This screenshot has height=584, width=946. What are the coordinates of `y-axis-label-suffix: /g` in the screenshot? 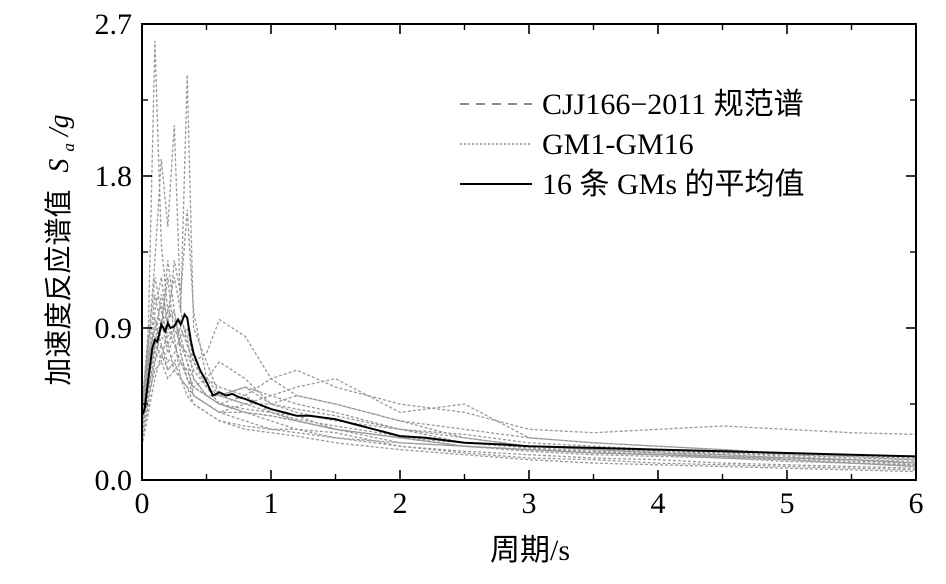 It's located at (59, 126).